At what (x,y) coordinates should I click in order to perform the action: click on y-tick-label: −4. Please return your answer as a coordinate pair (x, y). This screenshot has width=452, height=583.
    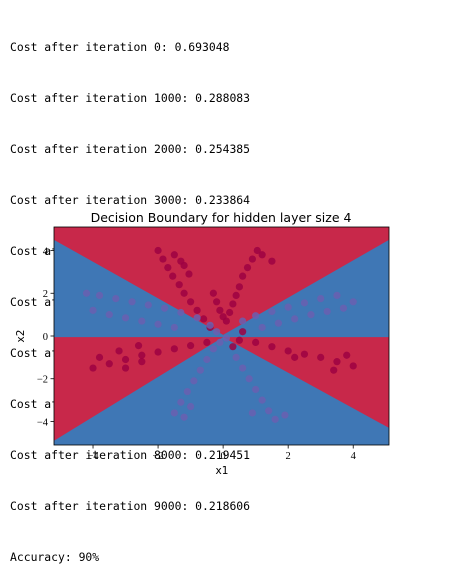
    Looking at the image, I should click on (43, 422).